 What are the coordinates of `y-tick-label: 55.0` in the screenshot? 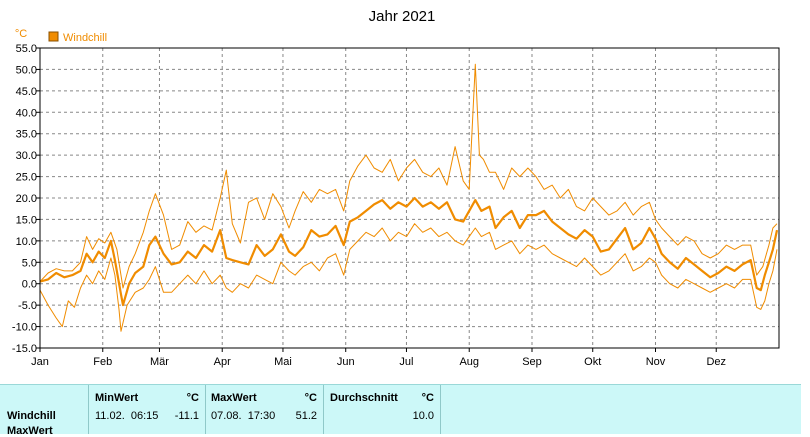 It's located at (26, 49).